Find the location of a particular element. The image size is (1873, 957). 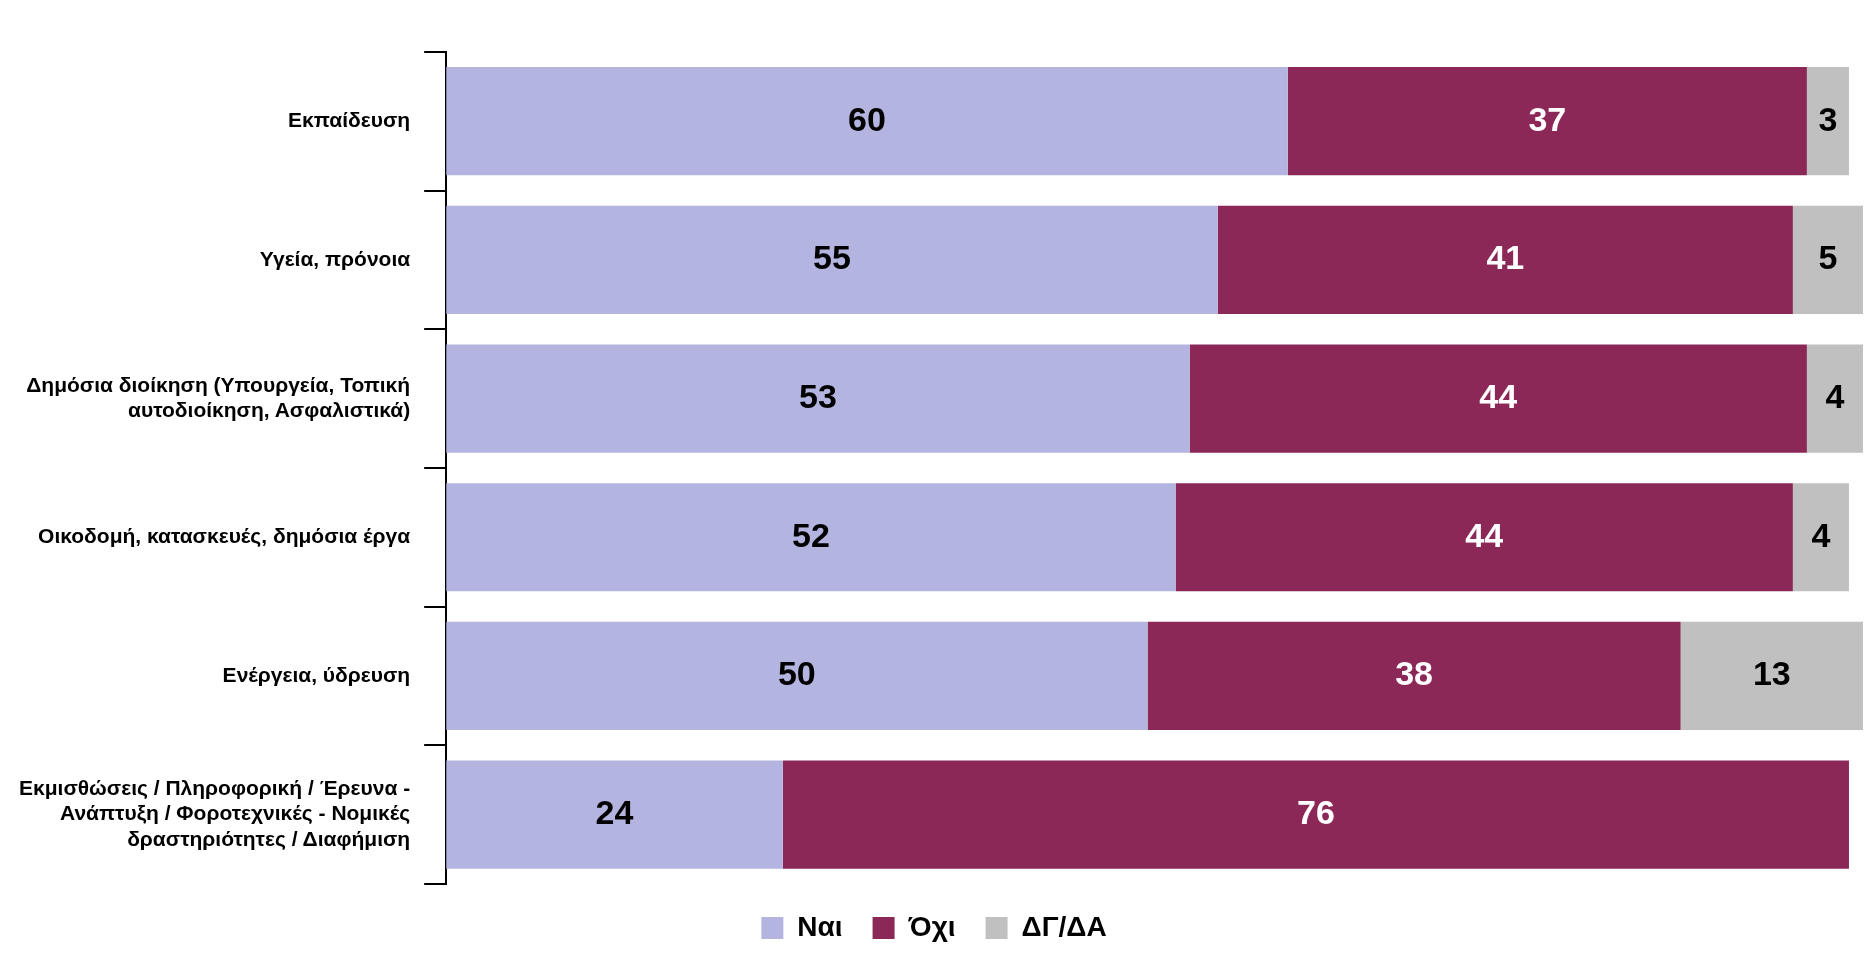

y-tick-label: Ενέργεια, ύδρευση is located at coordinates (316, 674).